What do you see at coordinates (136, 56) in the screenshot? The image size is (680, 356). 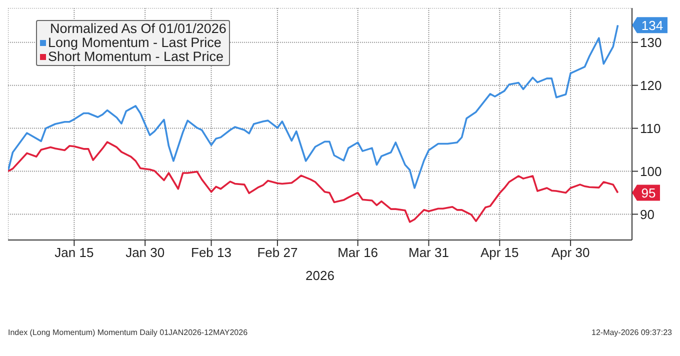 I see `legend-label: Short Momentum - Last Price` at bounding box center [136, 56].